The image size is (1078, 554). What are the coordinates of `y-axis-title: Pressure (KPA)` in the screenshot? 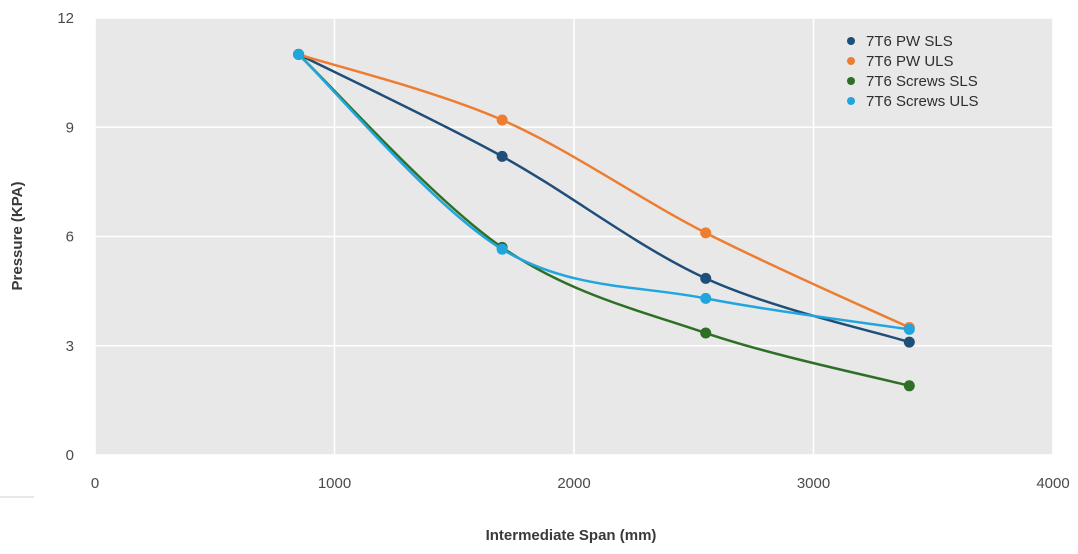 It's located at (17, 236).